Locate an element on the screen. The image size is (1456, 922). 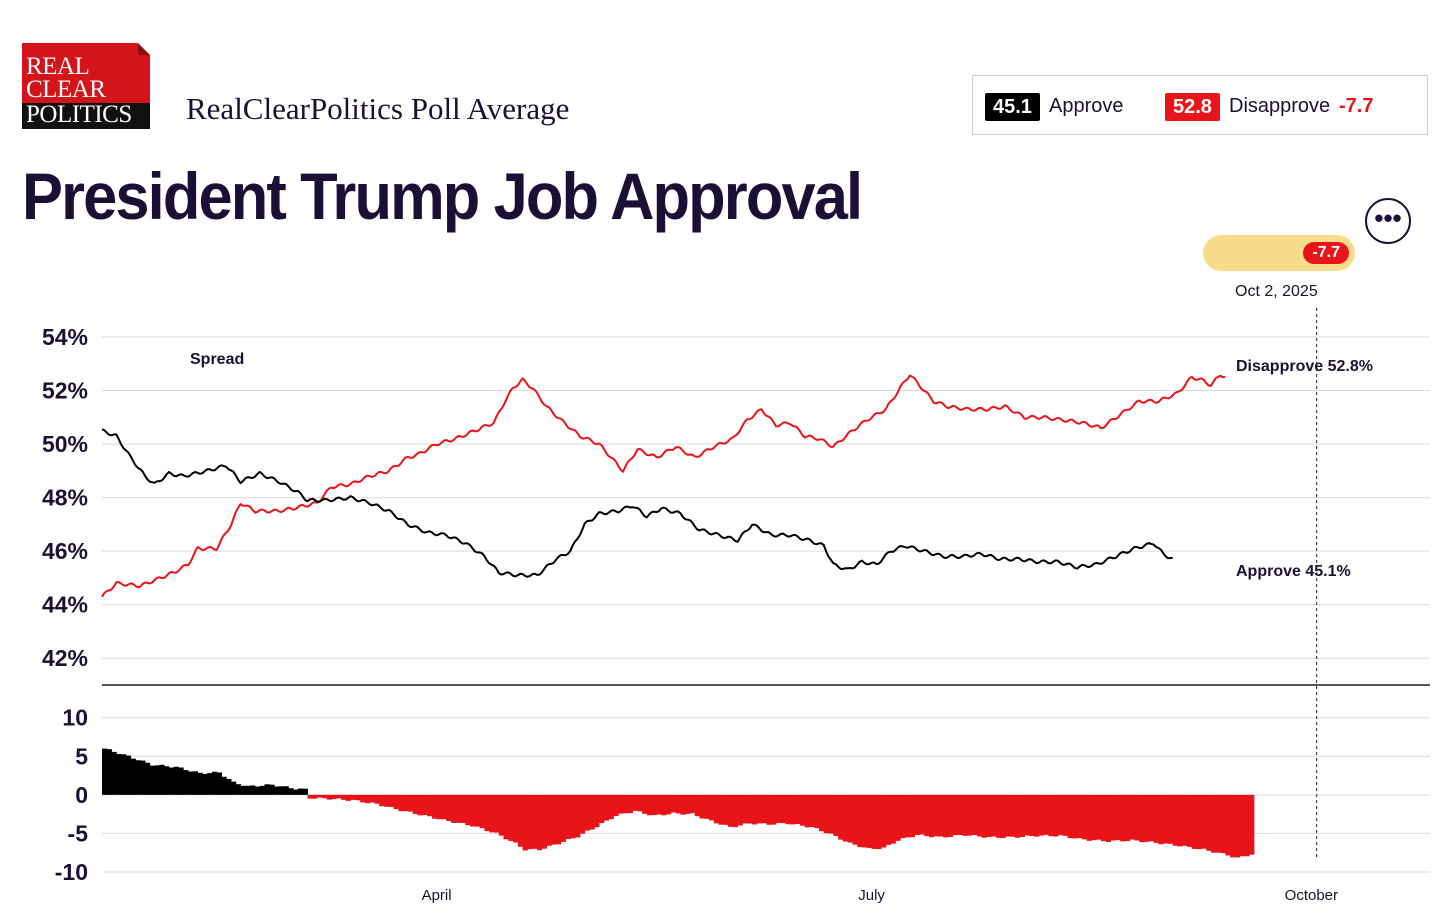
approve-value-badge: 45.1 is located at coordinates (1012, 107).